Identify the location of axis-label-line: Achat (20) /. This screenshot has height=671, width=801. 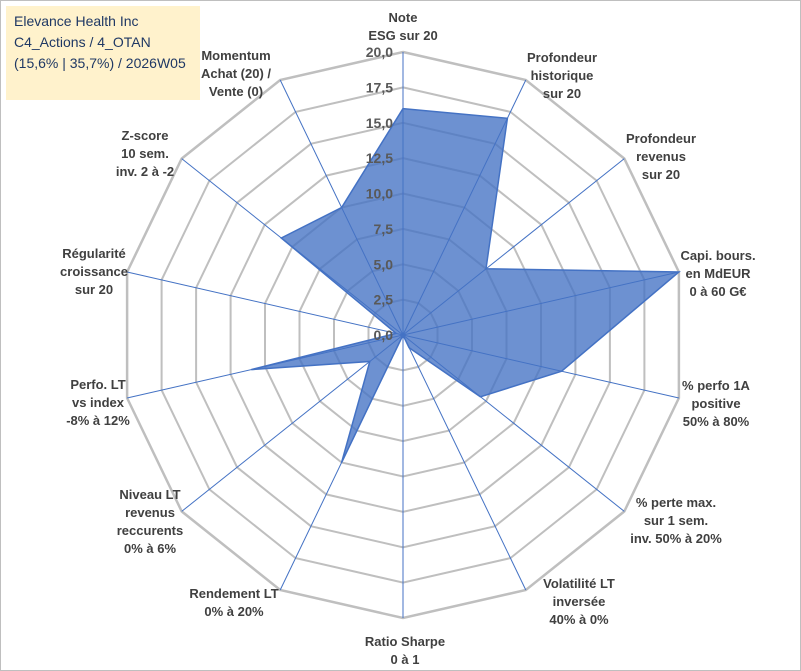
(236, 73).